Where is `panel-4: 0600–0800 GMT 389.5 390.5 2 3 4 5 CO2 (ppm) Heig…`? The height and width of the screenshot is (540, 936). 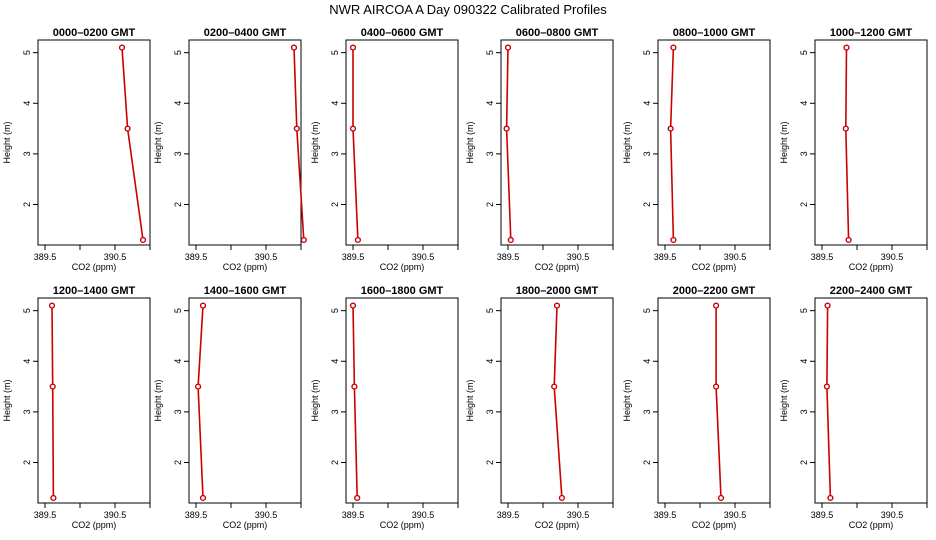 panel-4: 0600–0800 GMT 389.5 390.5 2 3 4 5 CO2 (ppm) Heig… is located at coordinates (539, 149).